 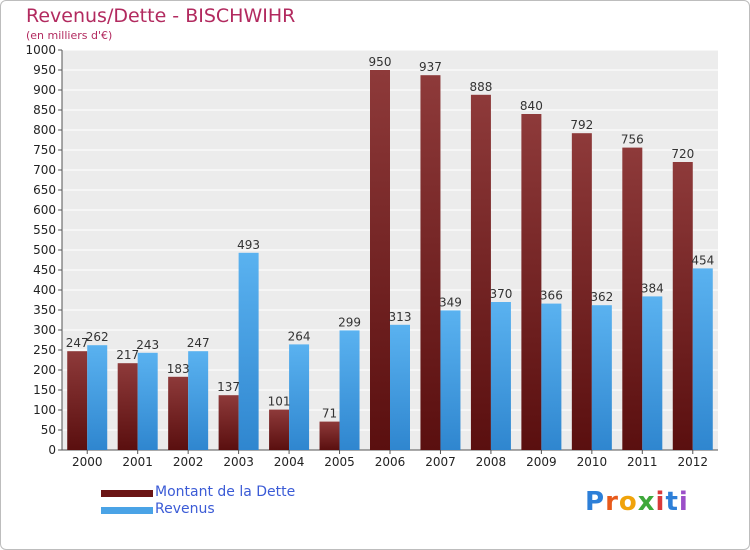 I want to click on y-tick-label: 500, so click(x=44, y=250).